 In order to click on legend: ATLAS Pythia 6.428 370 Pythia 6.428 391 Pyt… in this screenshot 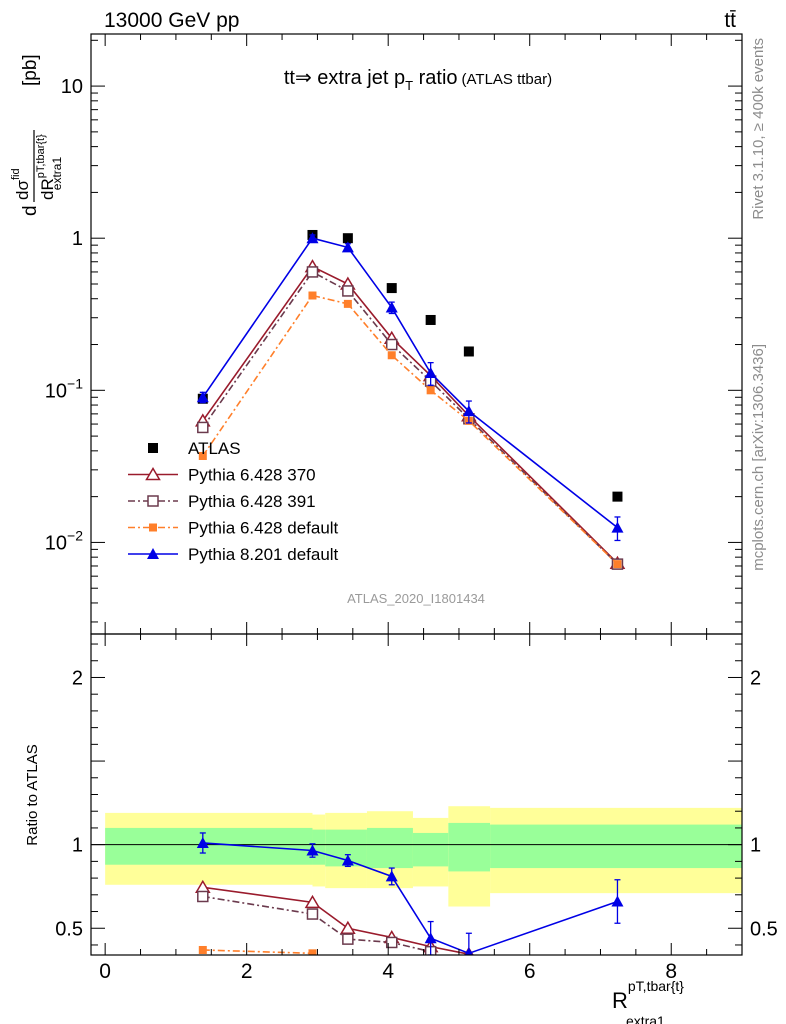, I will do `click(233, 501)`.